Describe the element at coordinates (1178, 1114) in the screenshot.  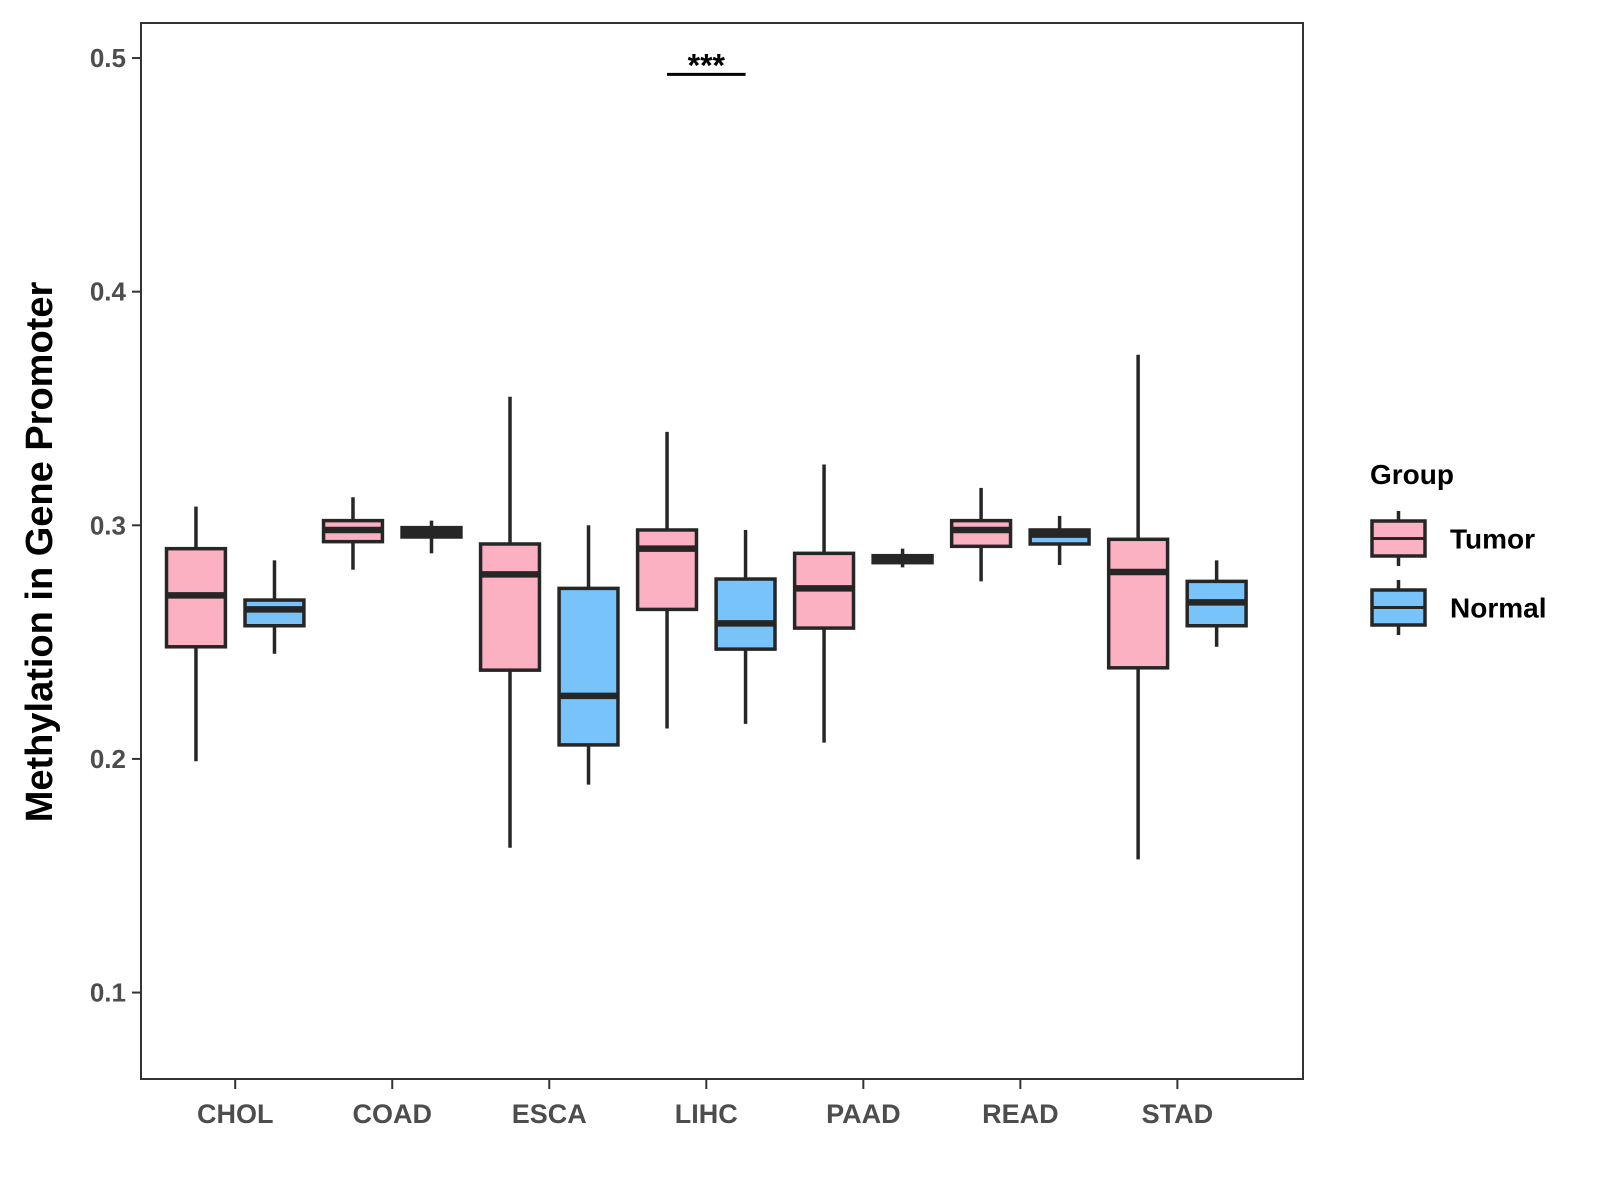
I see `x-tick-label: STAD` at that location.